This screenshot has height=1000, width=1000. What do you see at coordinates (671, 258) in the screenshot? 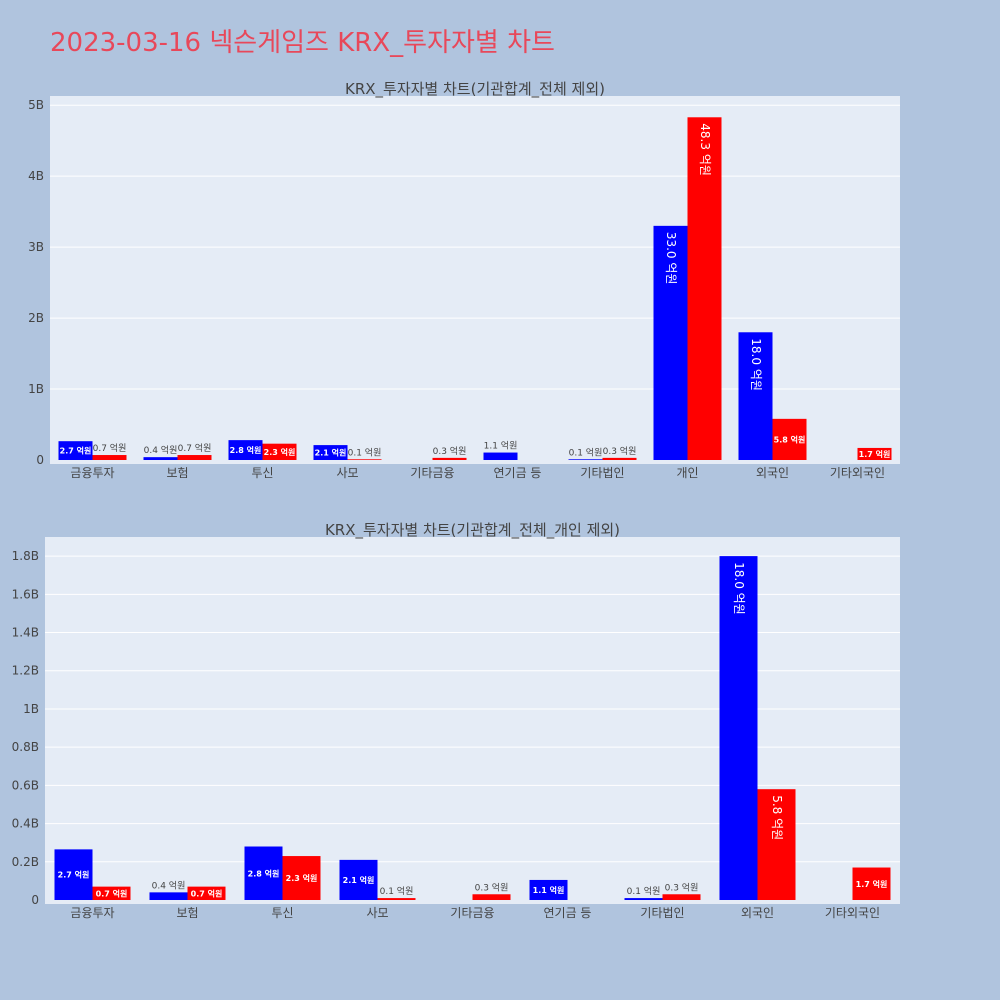
I see `data-label: 33.0 억원` at bounding box center [671, 258].